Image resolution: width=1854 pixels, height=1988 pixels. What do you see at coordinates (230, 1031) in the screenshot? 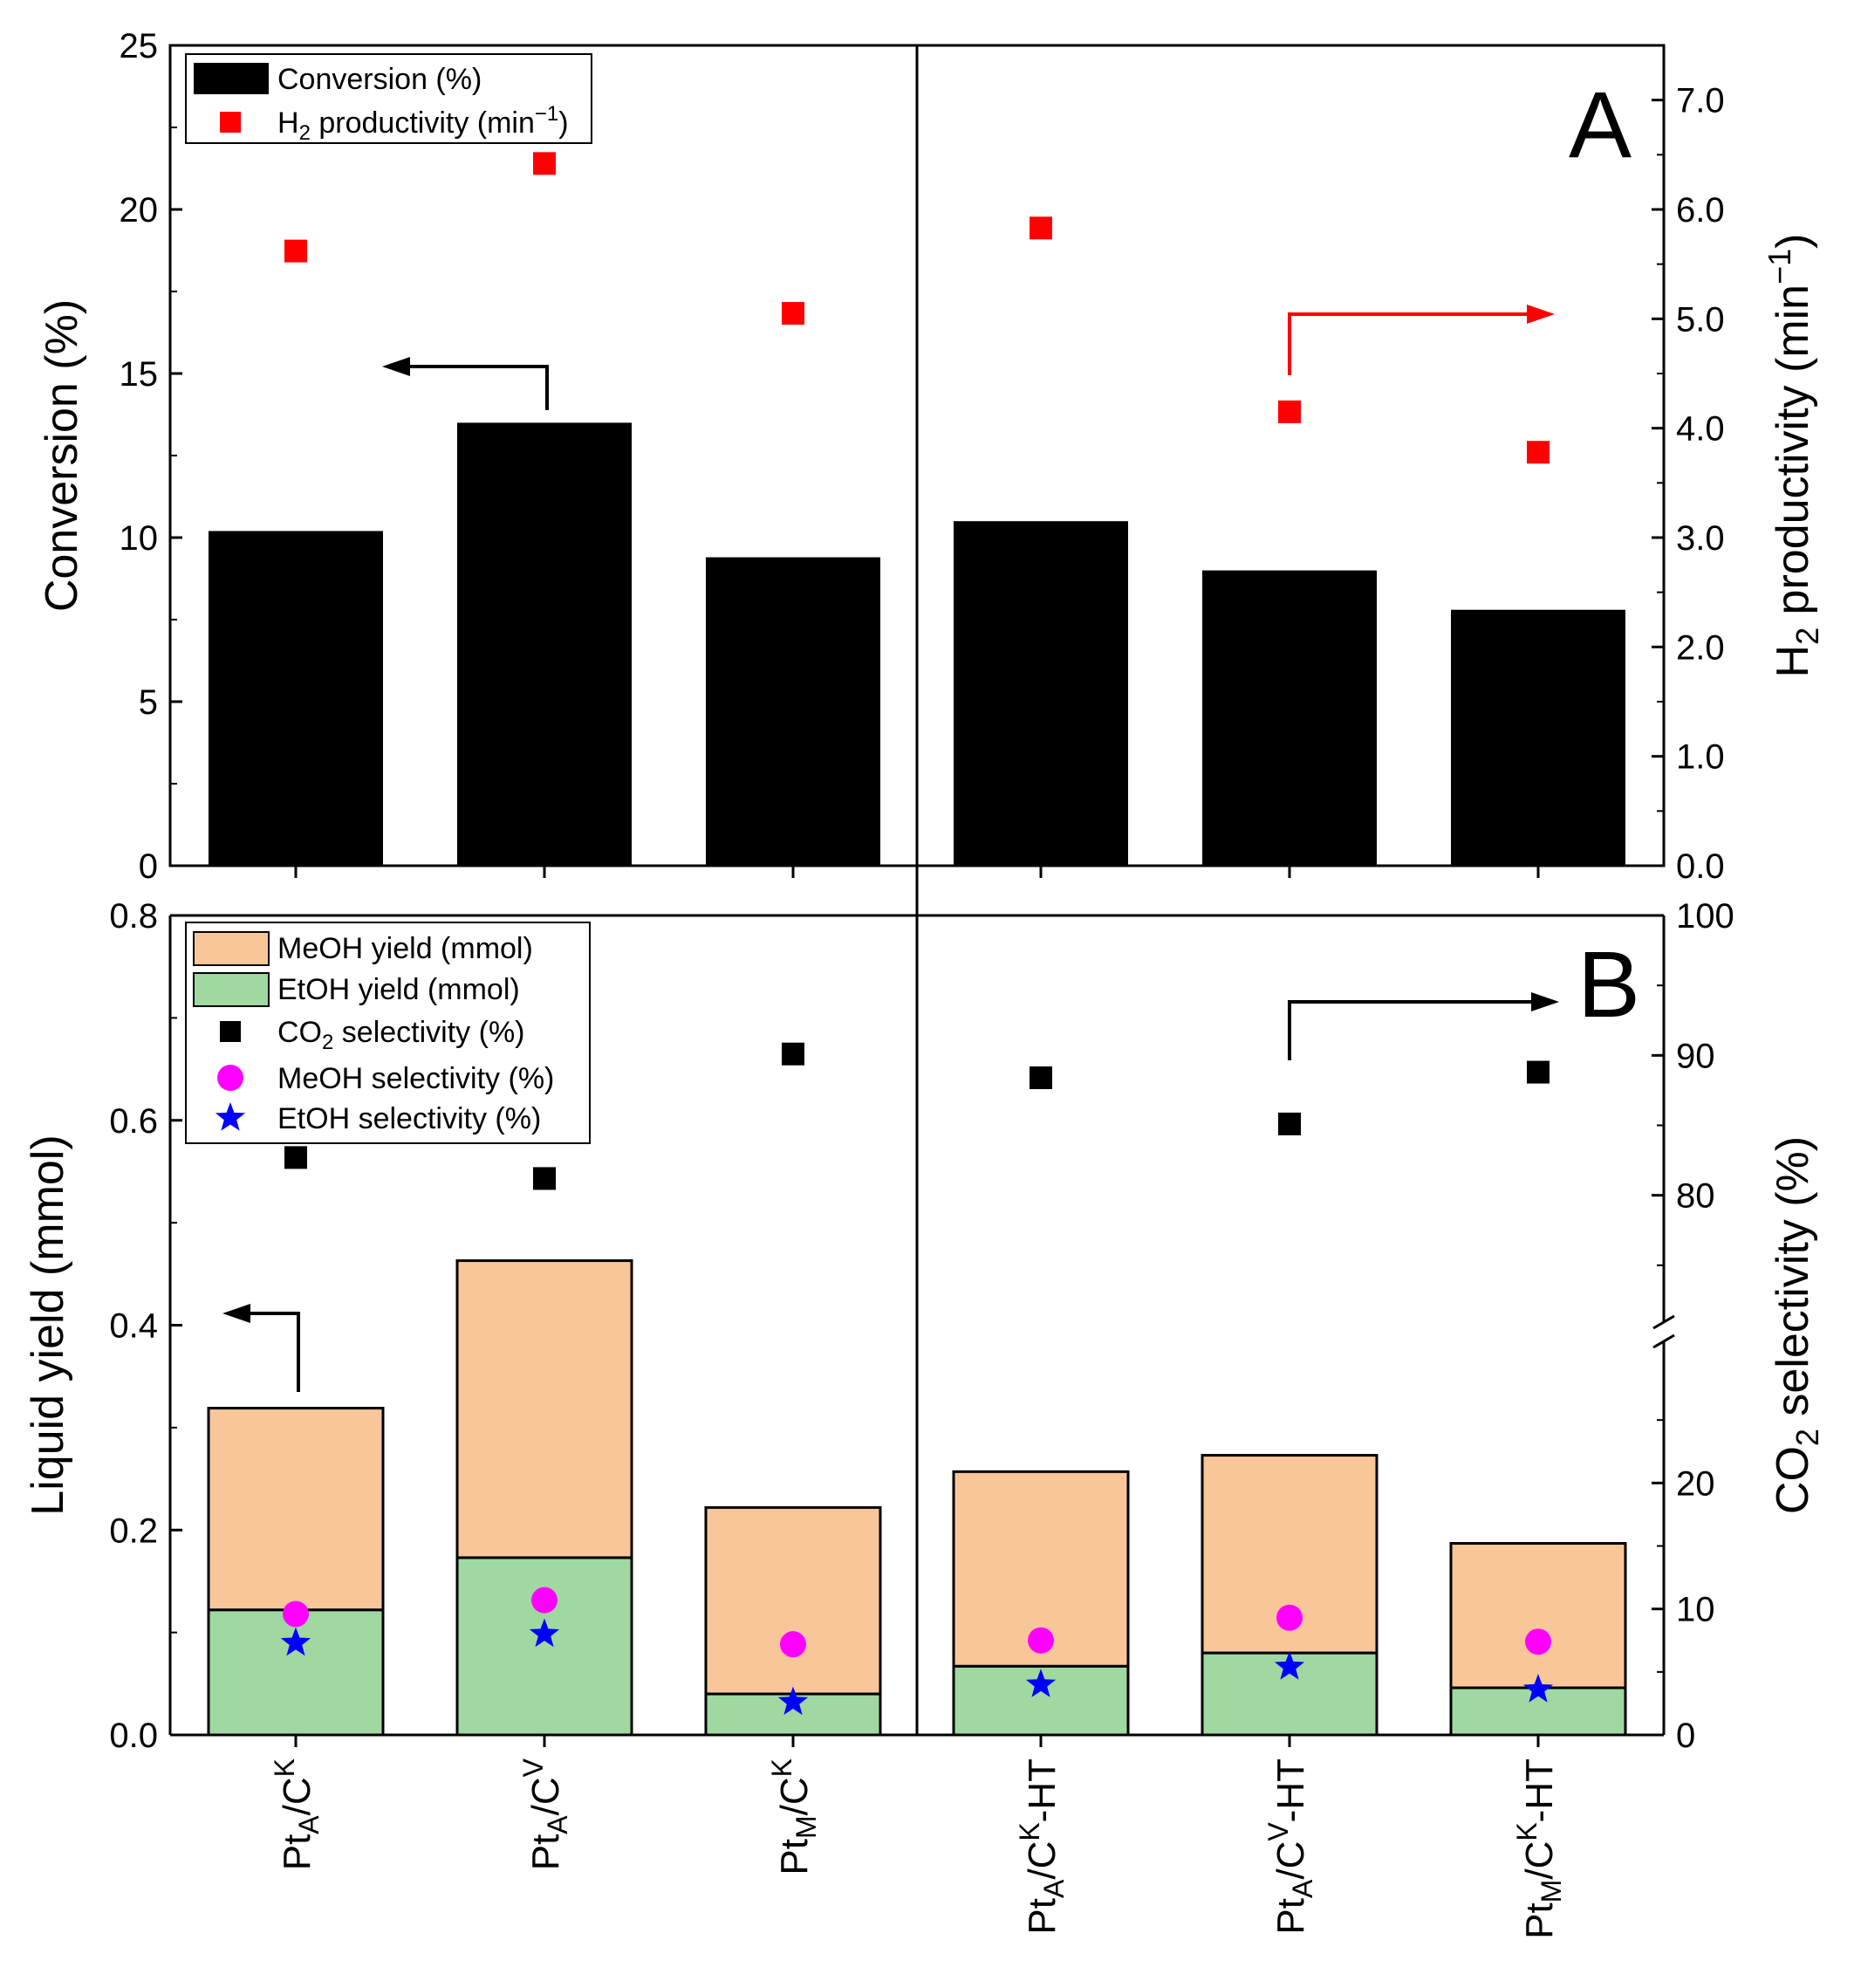
I see `legend-co2-selectivity-swatch` at bounding box center [230, 1031].